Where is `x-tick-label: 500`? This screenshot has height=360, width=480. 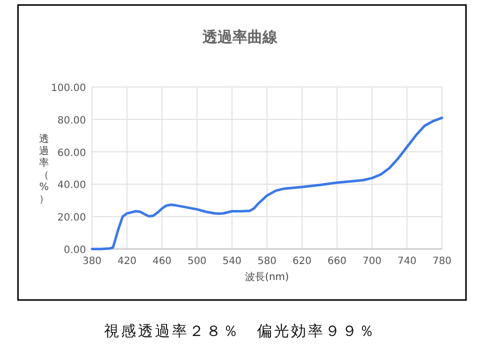
x-tick-label: 500 is located at coordinates (197, 261).